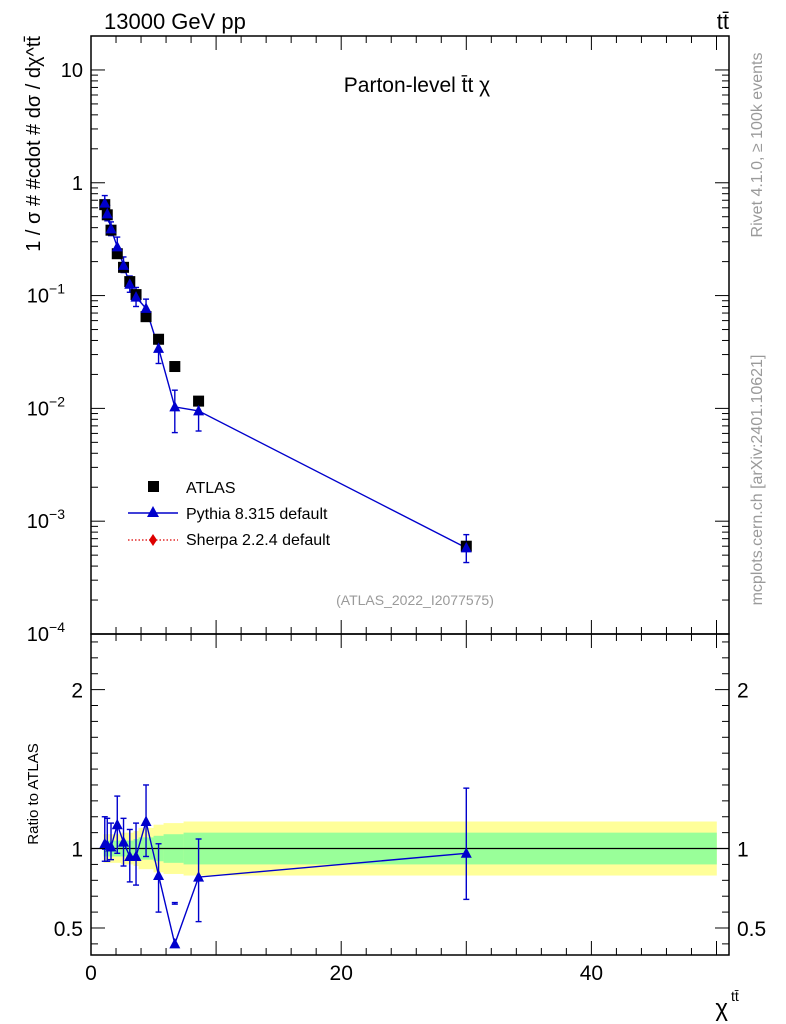 The height and width of the screenshot is (1024, 786). I want to click on legend-pythia-marker, so click(153, 511).